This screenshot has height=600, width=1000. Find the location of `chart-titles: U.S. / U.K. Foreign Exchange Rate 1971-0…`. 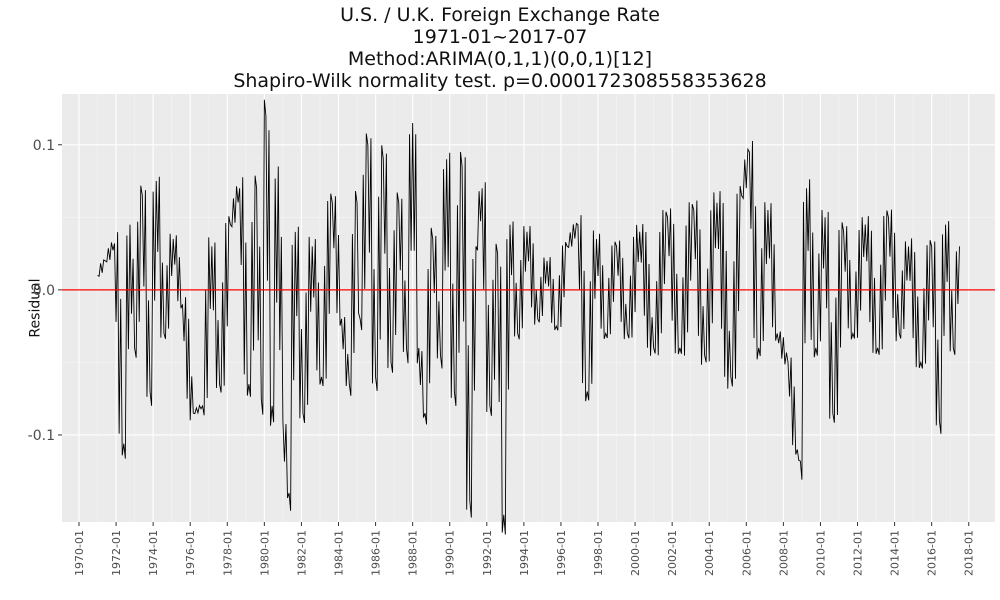

chart-titles: U.S. / U.K. Foreign Exchange Rate 1971-0… is located at coordinates (500, 48).